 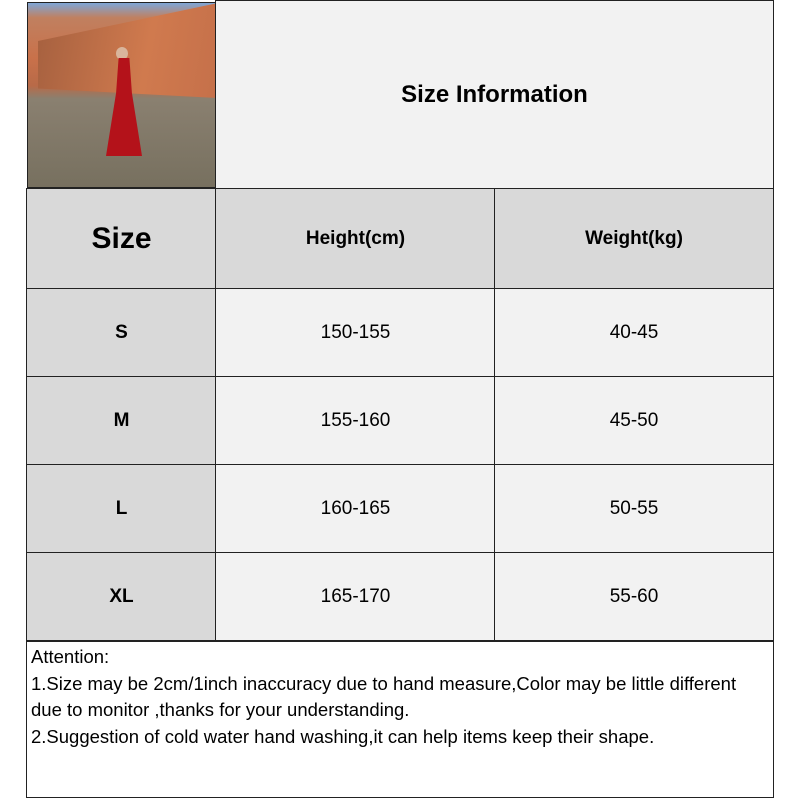 I want to click on cell-size: S, so click(x=121, y=333).